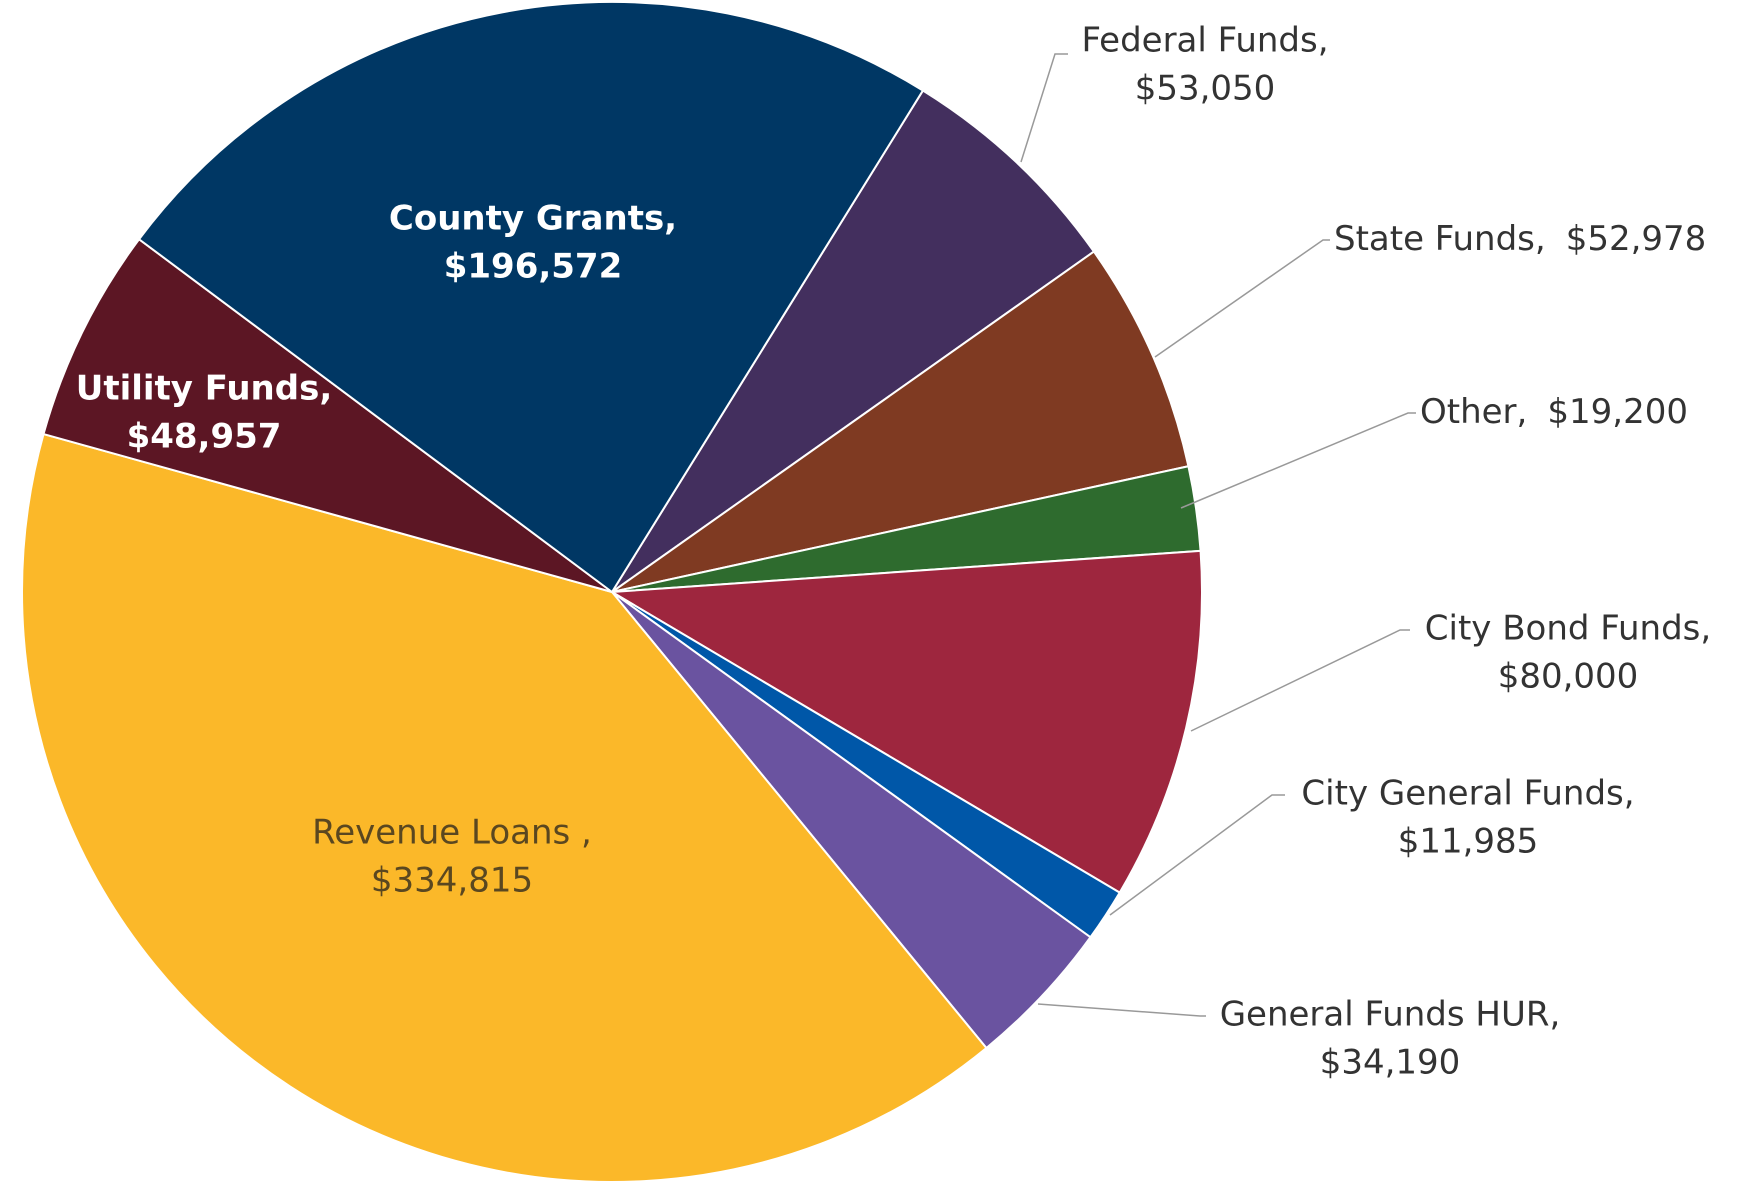 This screenshot has height=1182, width=1750. I want to click on value-label: $48,957, so click(204, 437).